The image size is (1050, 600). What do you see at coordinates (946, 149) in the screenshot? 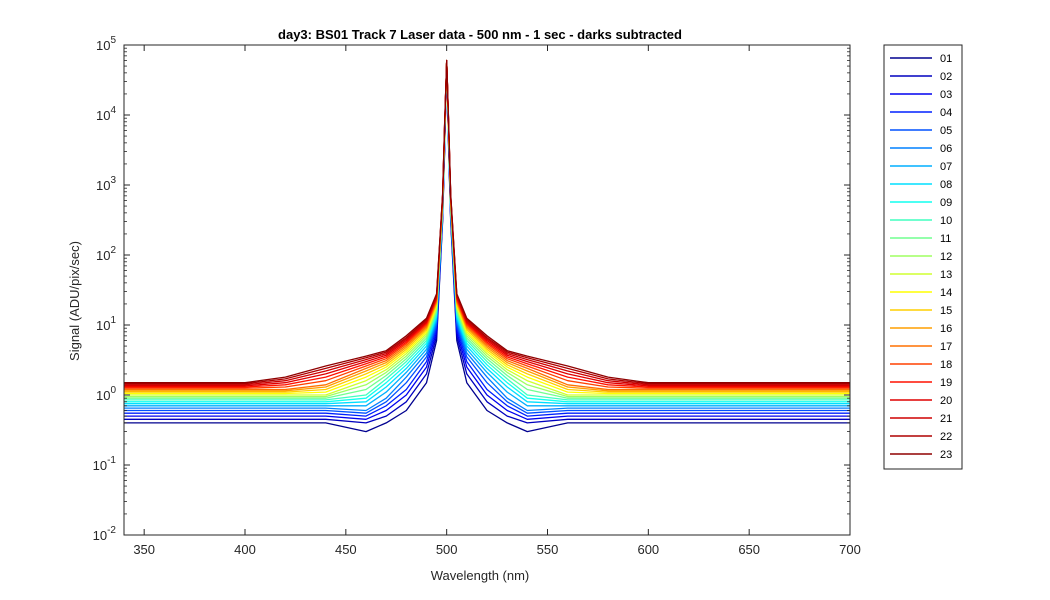
I see `legend-label-06: 06` at bounding box center [946, 149].